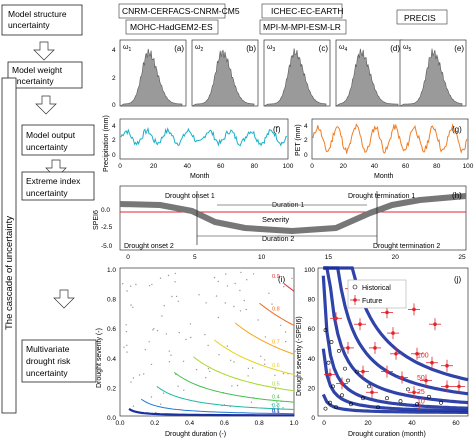 The width and height of the screenshot is (474, 441). I want to click on spei-xtick-10: 10, so click(262, 257).